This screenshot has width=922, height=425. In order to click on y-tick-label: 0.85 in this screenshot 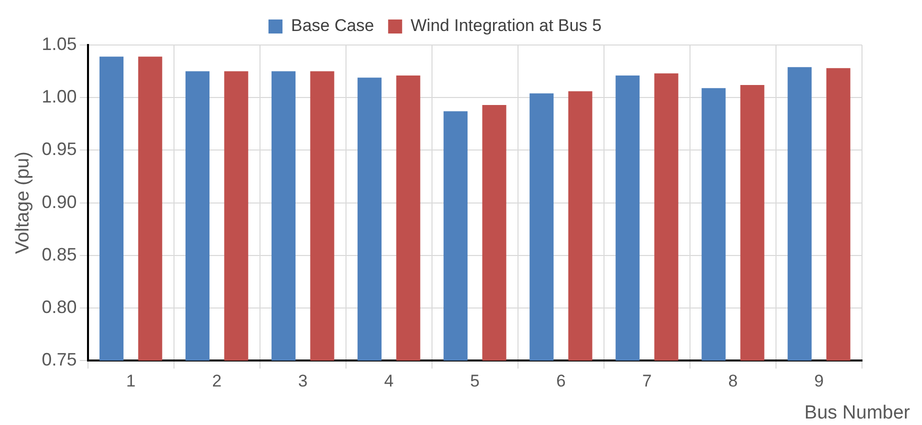, I will do `click(59, 254)`.